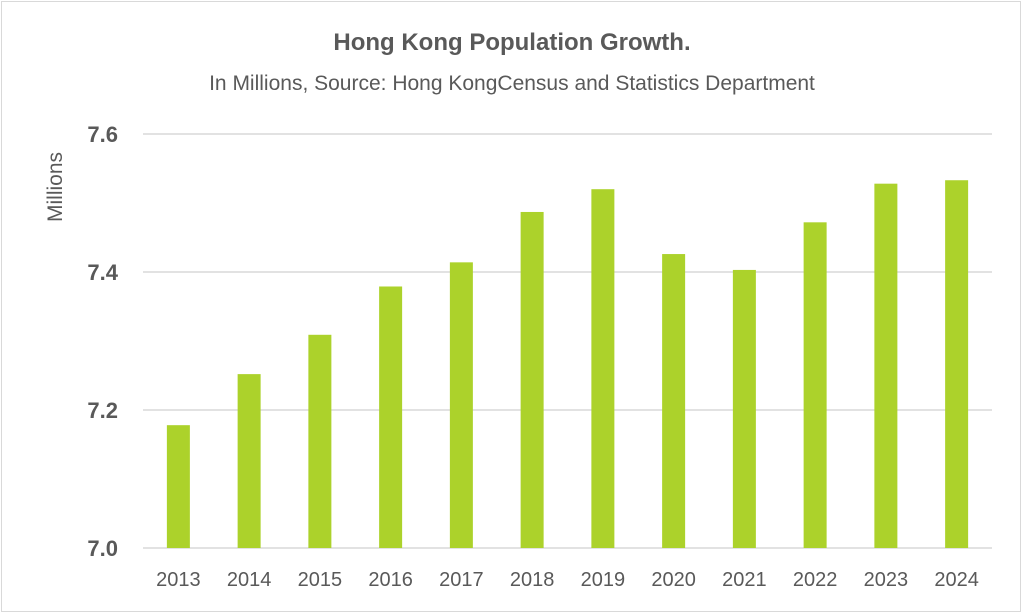 This screenshot has width=1024, height=615. Describe the element at coordinates (102, 548) in the screenshot. I see `y-tick-label: 7.0` at that location.